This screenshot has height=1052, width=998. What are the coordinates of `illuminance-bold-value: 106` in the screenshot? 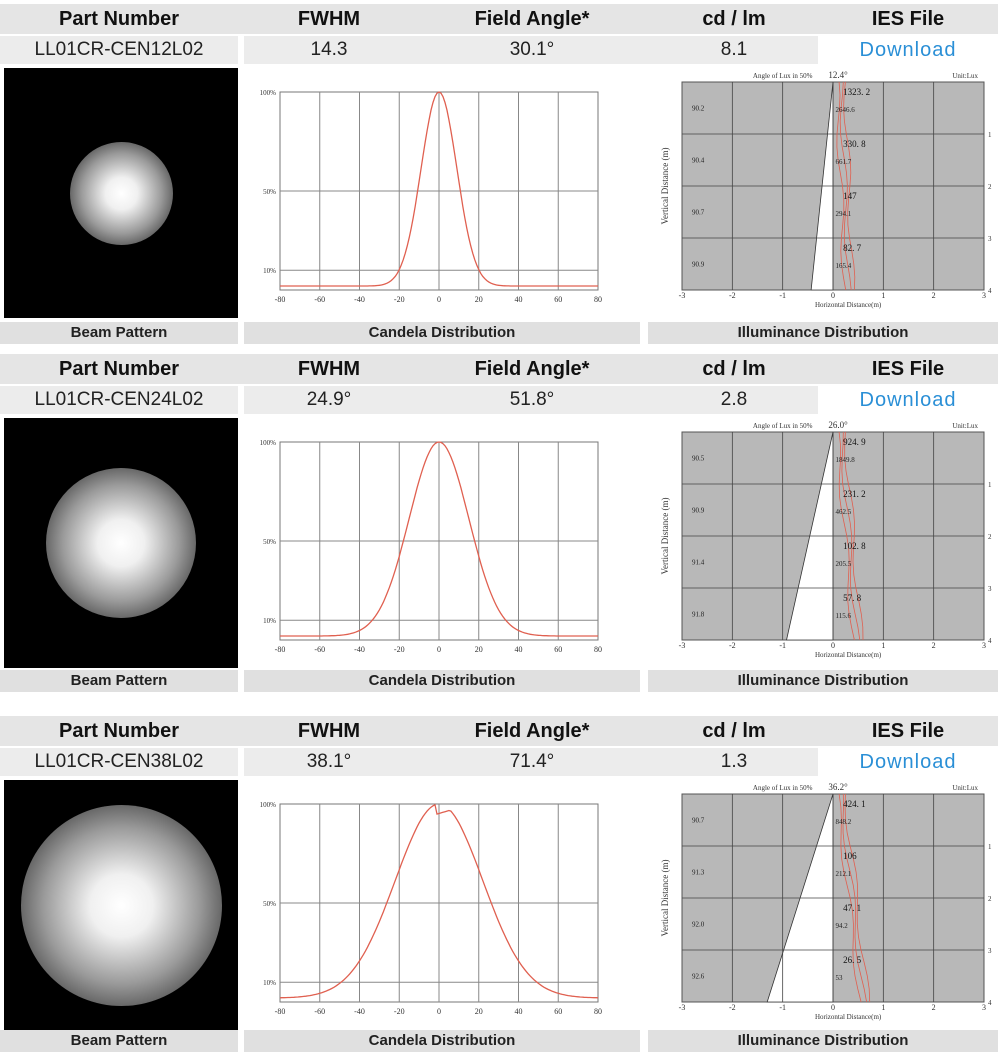 It's located at (850, 856).